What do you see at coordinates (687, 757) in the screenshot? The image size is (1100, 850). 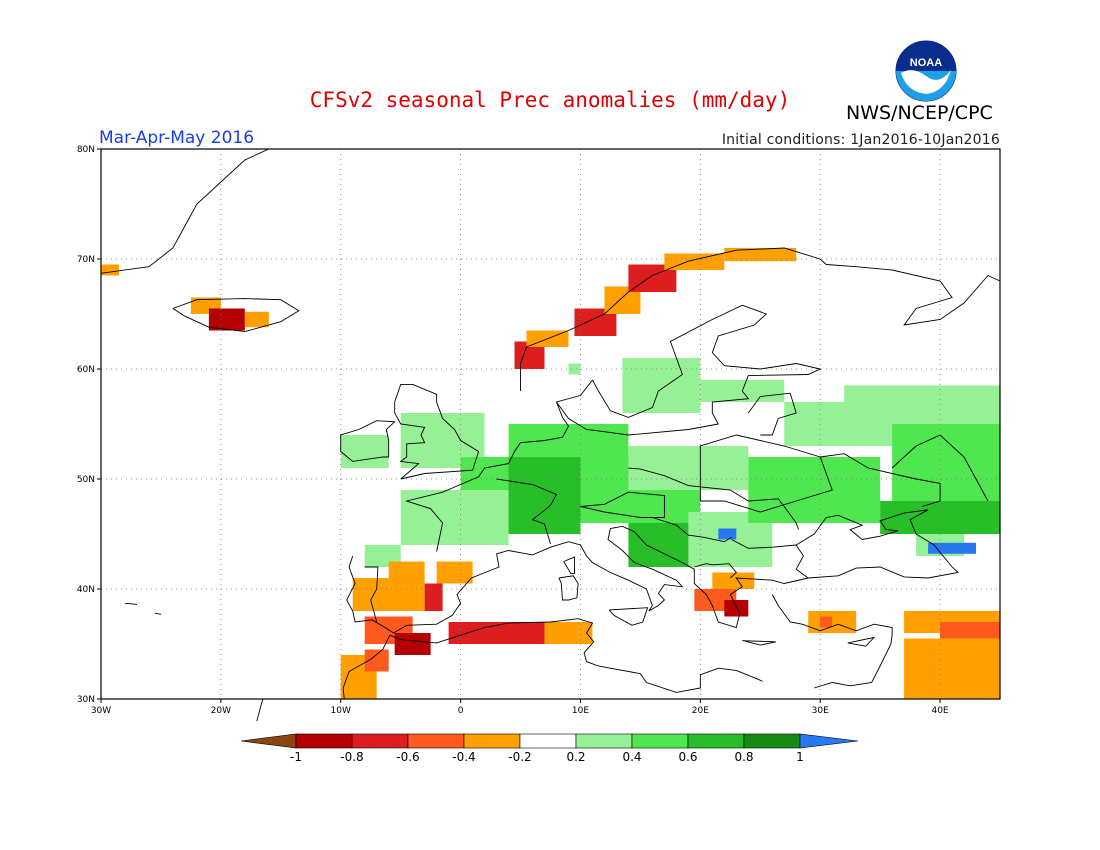 I see `colorbar-label: 0.6` at bounding box center [687, 757].